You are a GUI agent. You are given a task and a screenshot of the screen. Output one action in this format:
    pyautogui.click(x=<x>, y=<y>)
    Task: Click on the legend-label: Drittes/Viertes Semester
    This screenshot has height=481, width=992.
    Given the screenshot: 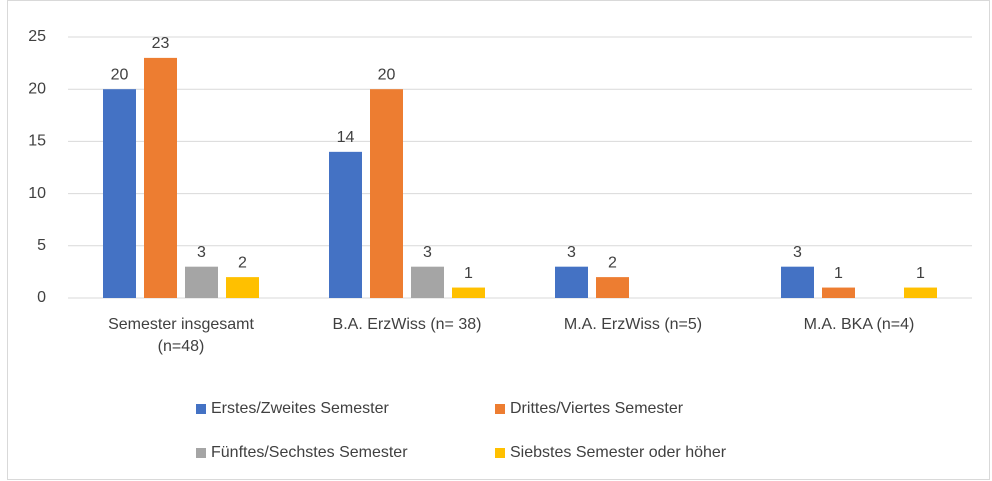 What is the action you would take?
    pyautogui.click(x=597, y=408)
    